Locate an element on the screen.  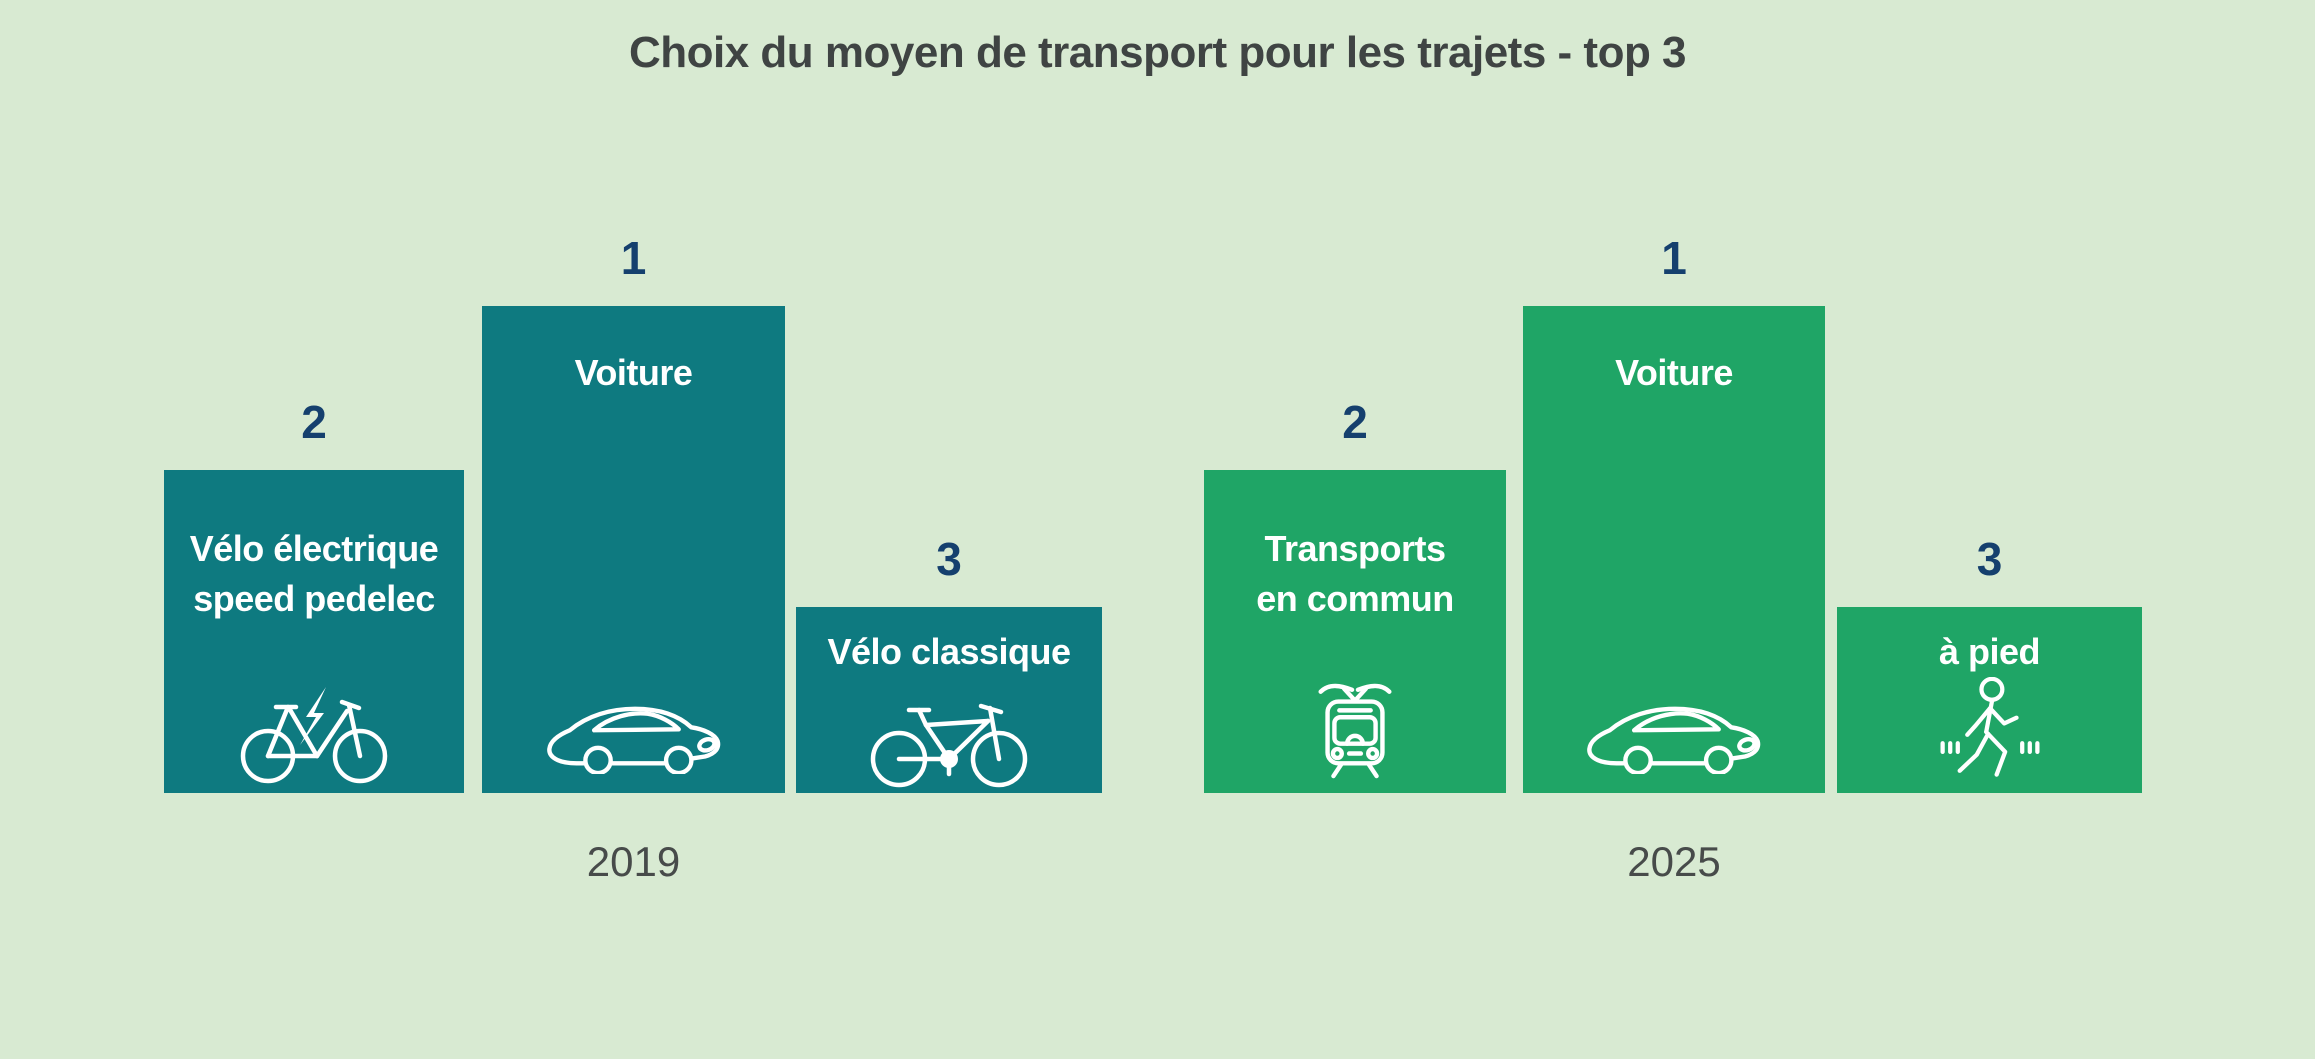
bar-label: Vélo électrique speed pedelec is located at coordinates (314, 547).